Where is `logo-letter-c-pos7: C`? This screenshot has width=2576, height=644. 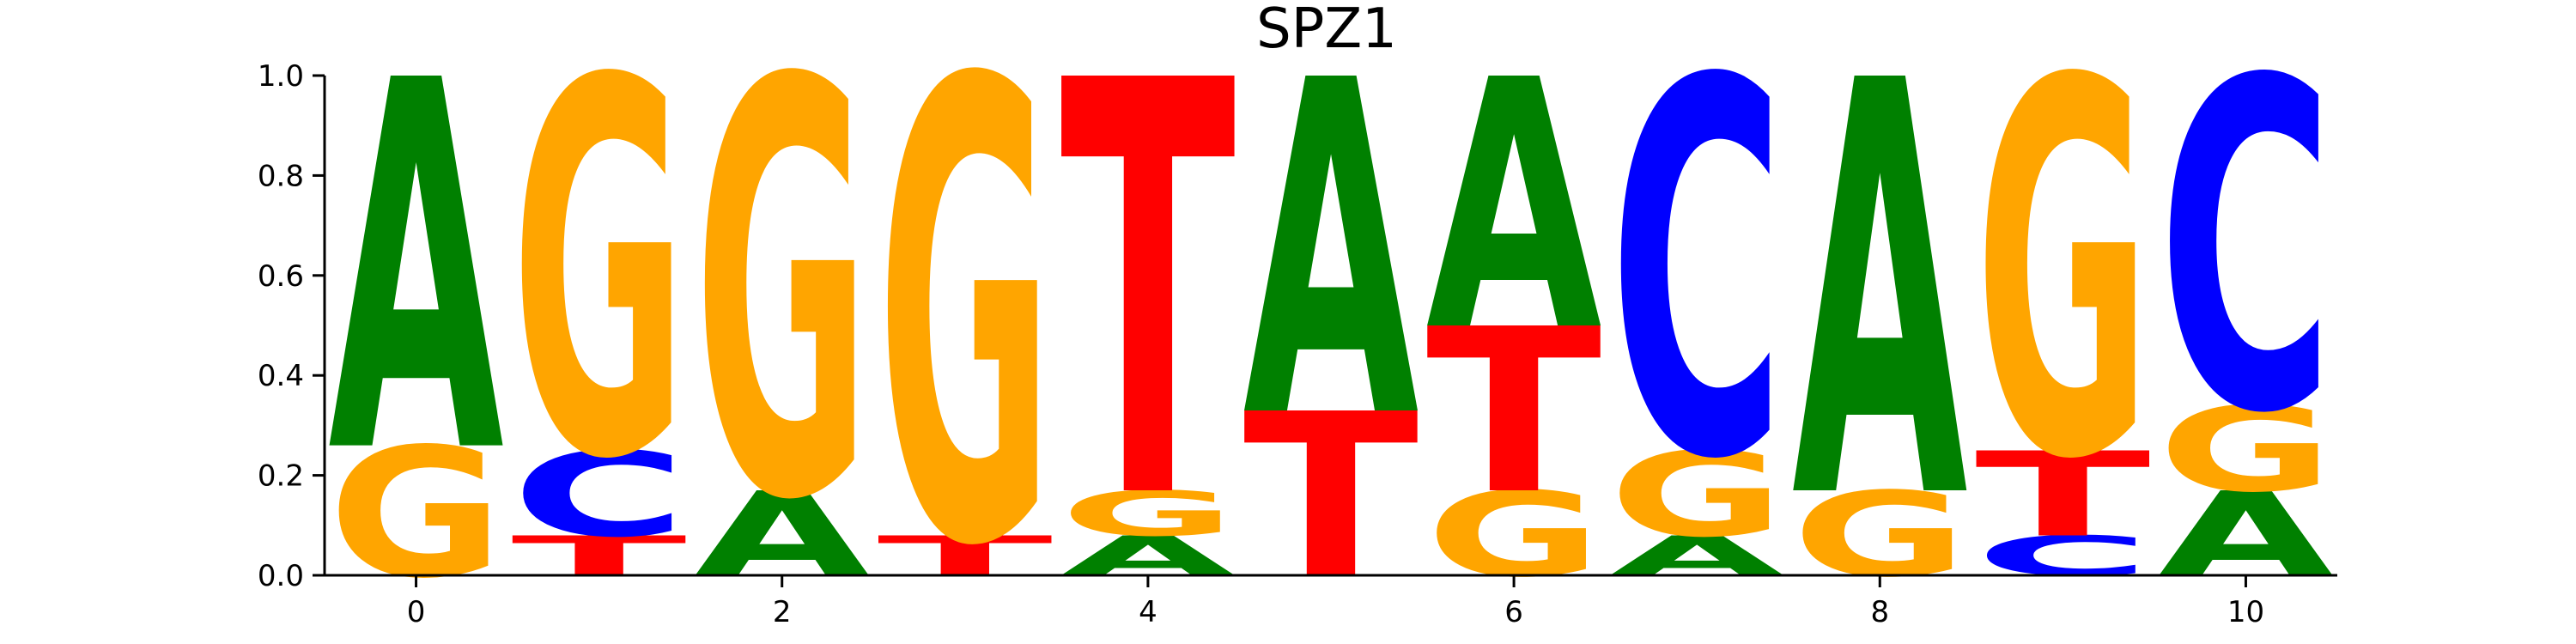 logo-letter-c-pos7: C is located at coordinates (1697, 286).